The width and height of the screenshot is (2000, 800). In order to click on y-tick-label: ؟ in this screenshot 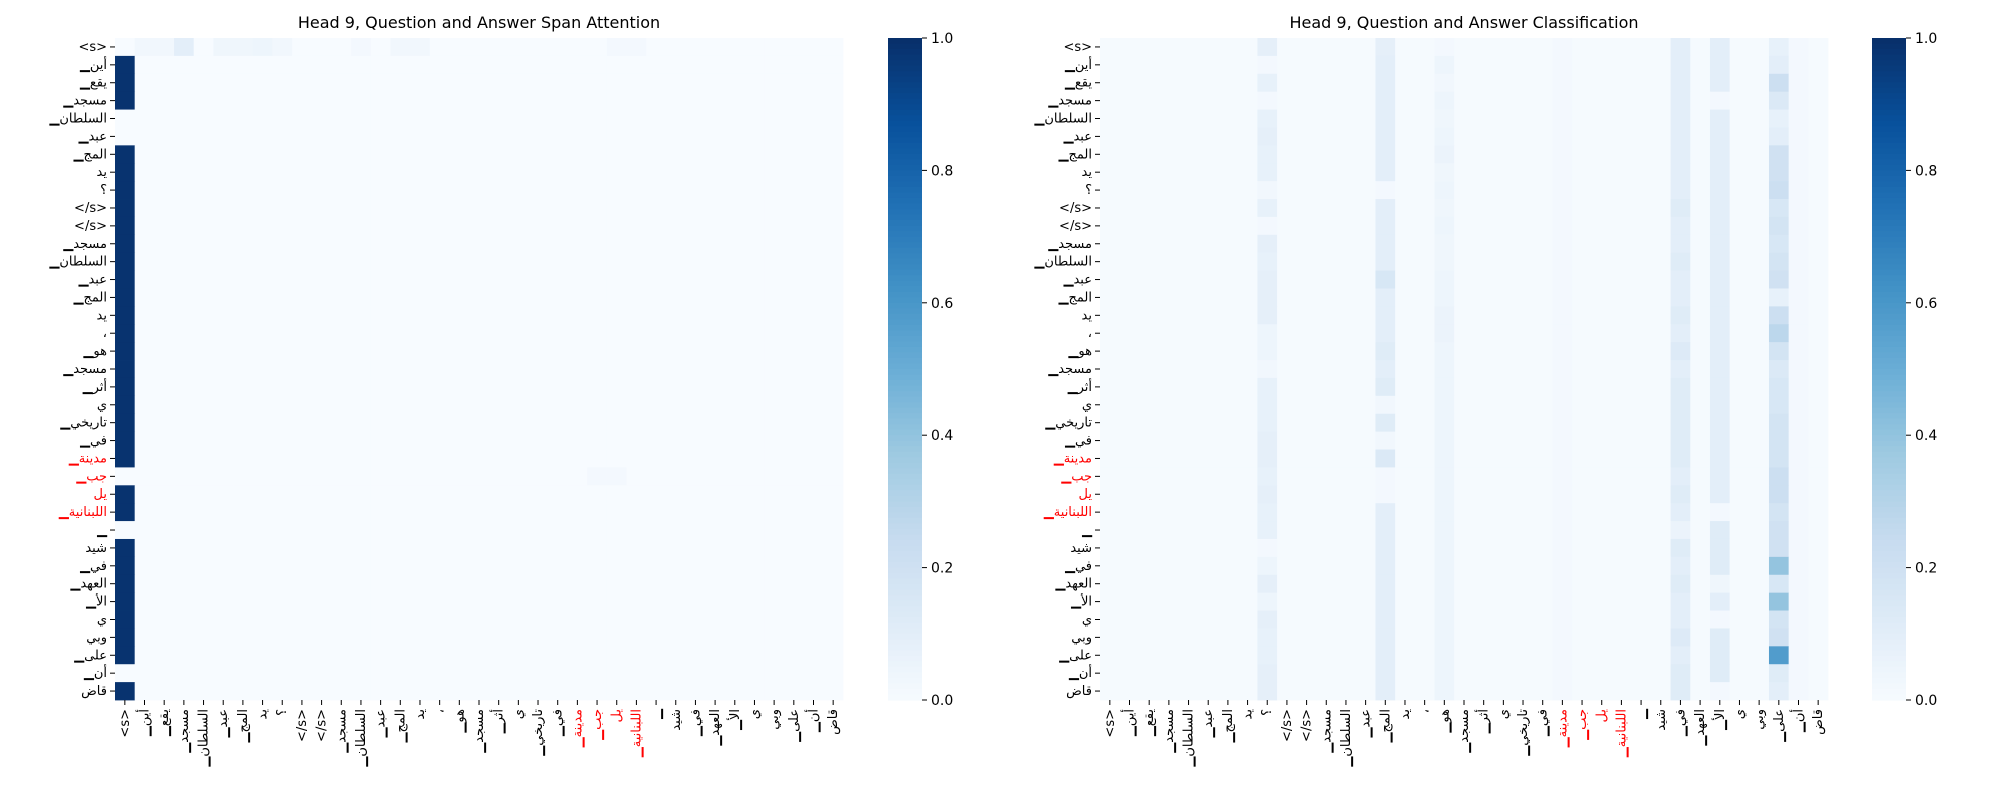, I will do `click(103, 190)`.